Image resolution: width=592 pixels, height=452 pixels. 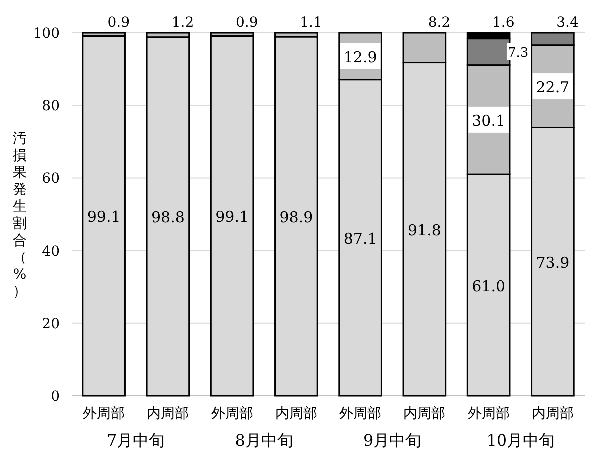 I want to click on data-label: 22.7, so click(x=553, y=87).